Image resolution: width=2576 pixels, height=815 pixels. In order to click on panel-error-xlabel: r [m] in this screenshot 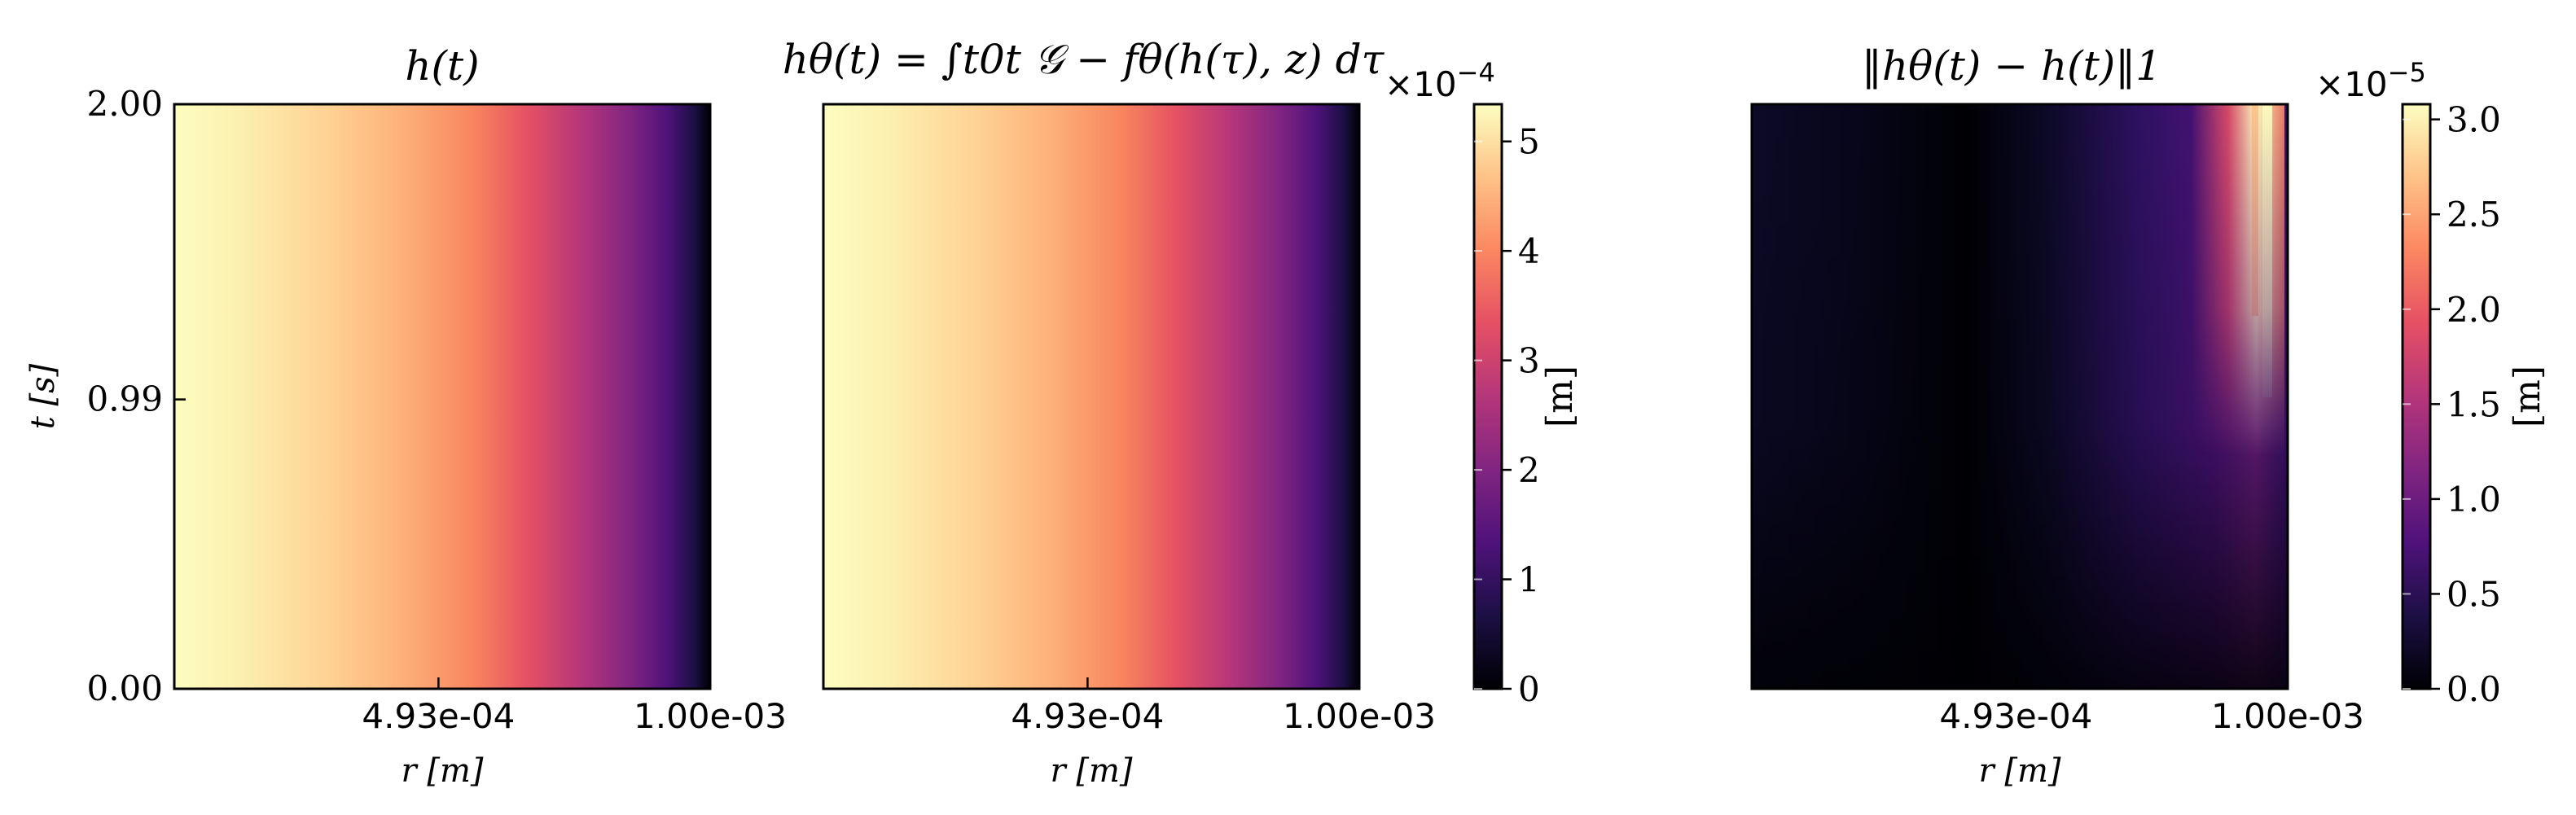, I will do `click(2020, 771)`.